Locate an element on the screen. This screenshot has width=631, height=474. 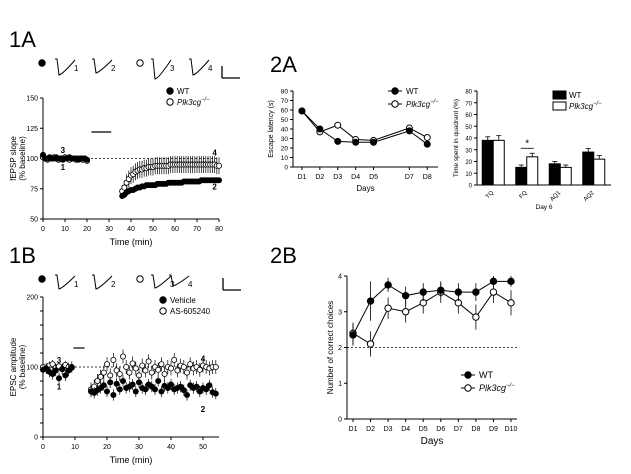
y-tick-label-2a-quadrant: 70 is located at coordinates (468, 104).